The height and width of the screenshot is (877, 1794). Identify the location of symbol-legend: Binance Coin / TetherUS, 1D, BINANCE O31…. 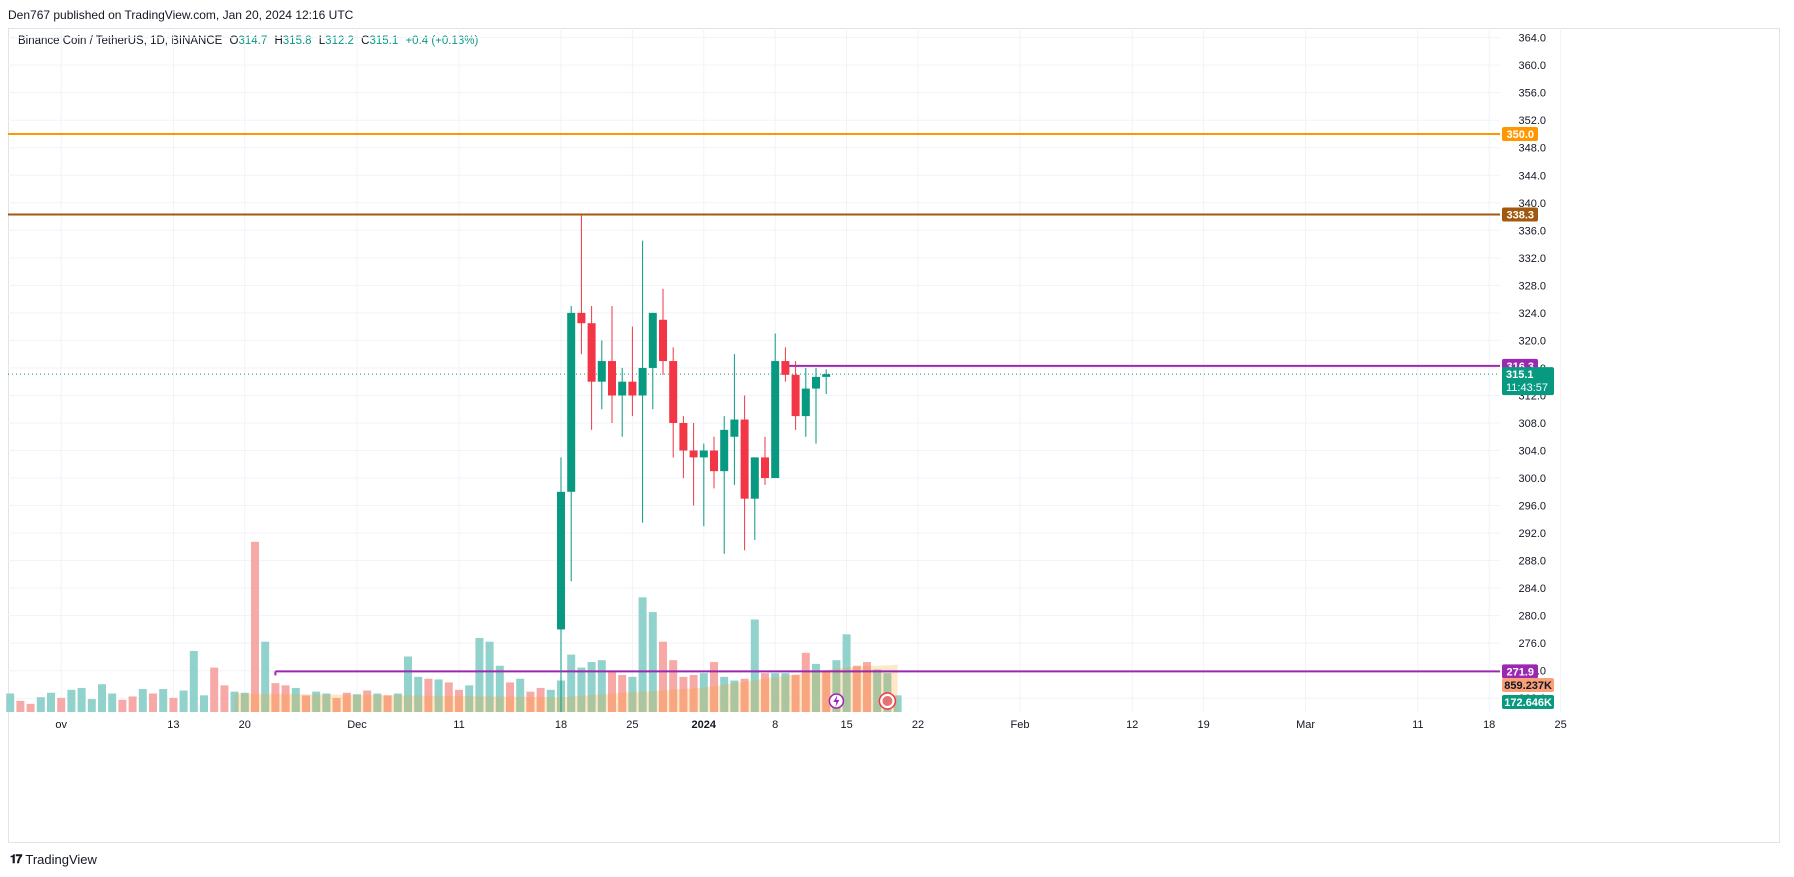
(248, 41).